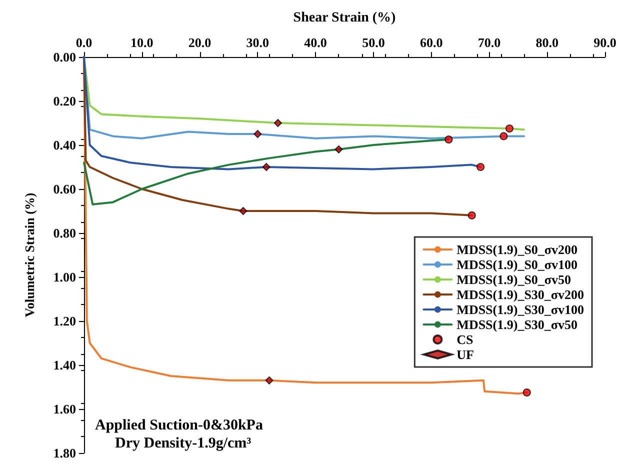  I want to click on y-axis-title: Volumetric Strain (%), so click(29, 255).